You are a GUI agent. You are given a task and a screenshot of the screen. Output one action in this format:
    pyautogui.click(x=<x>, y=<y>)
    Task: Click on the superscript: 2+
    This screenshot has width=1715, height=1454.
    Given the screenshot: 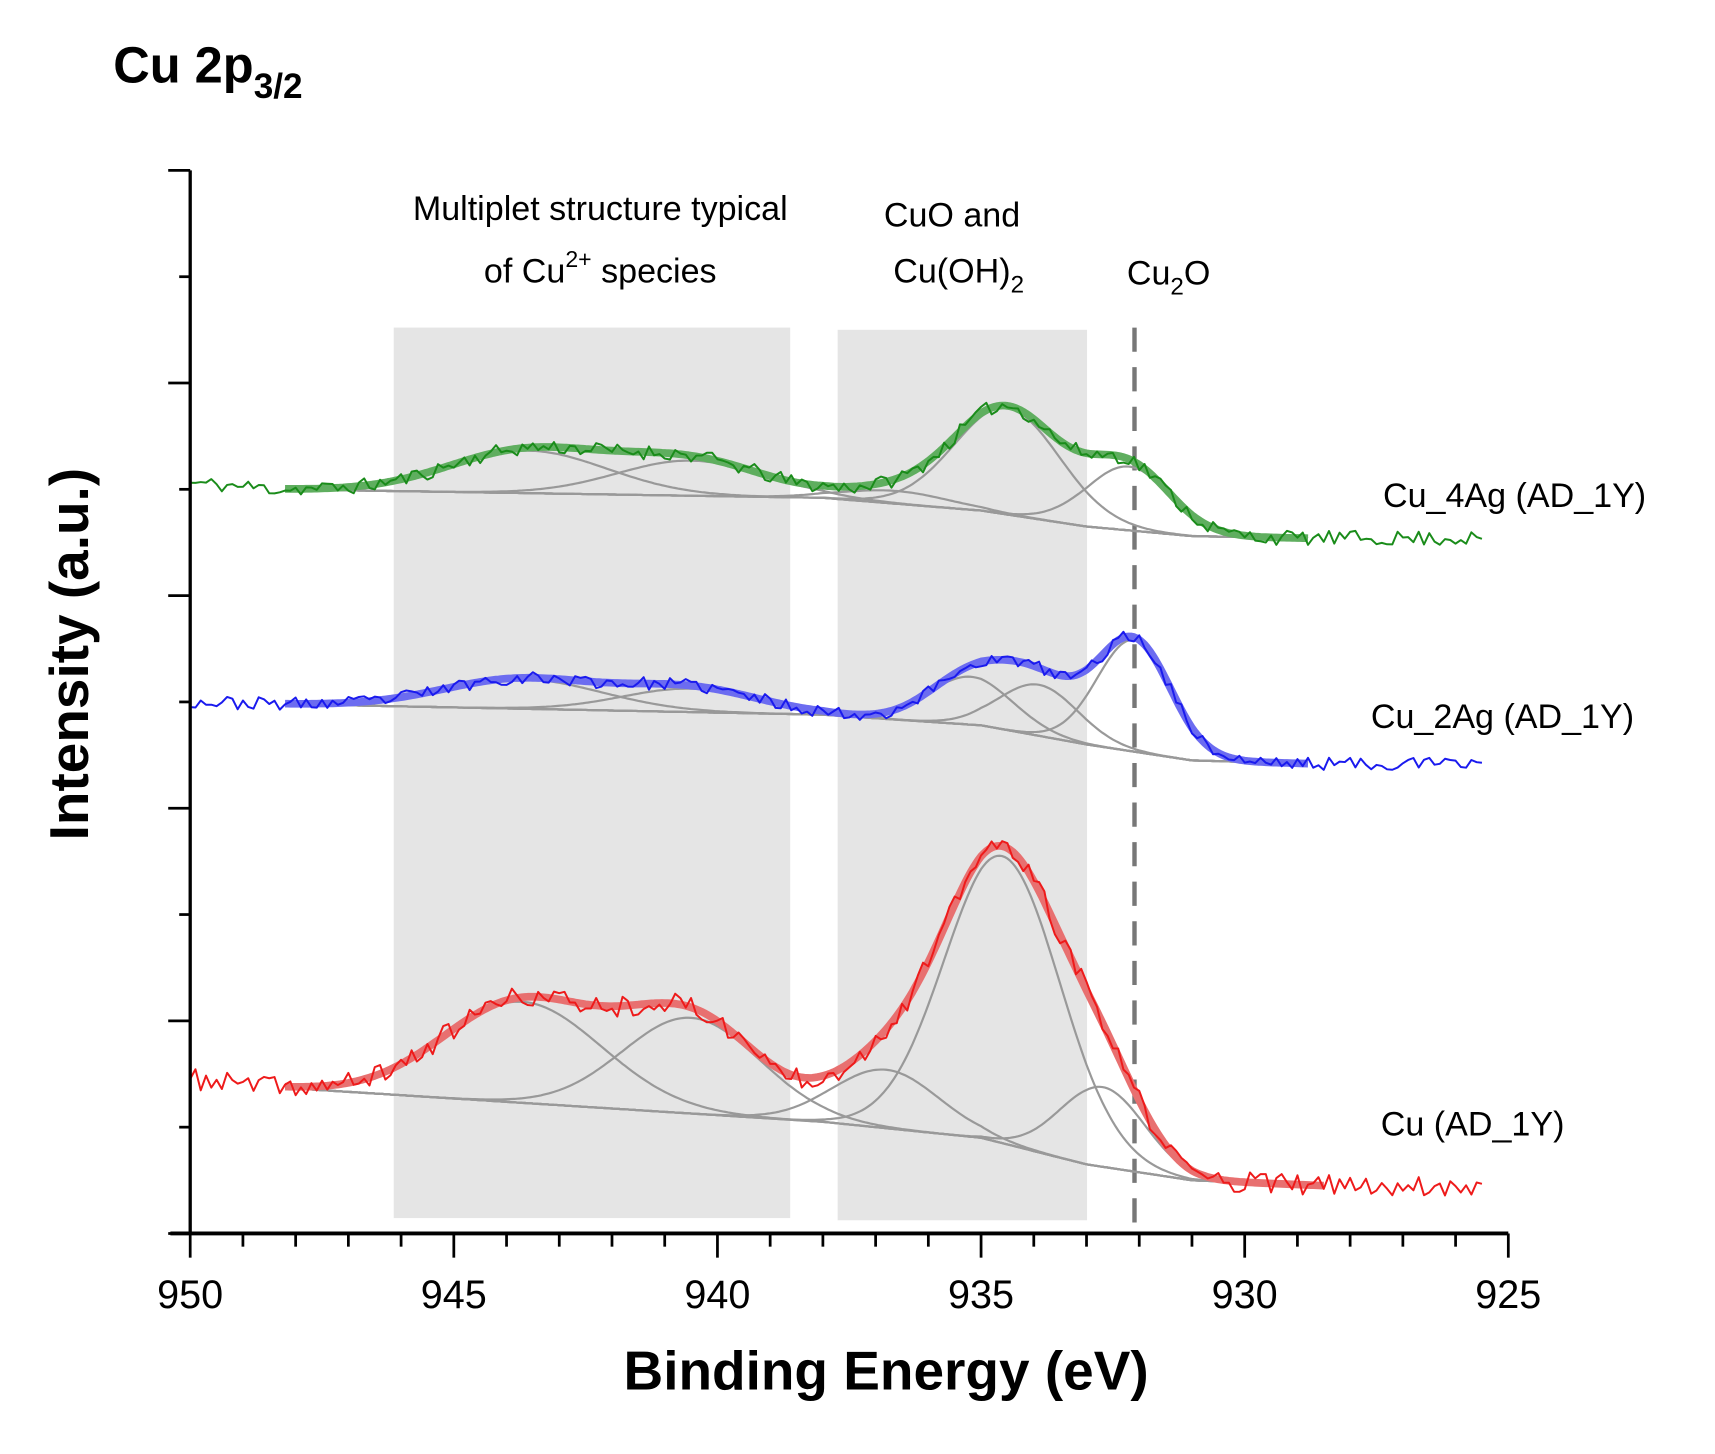 What is the action you would take?
    pyautogui.click(x=578, y=259)
    